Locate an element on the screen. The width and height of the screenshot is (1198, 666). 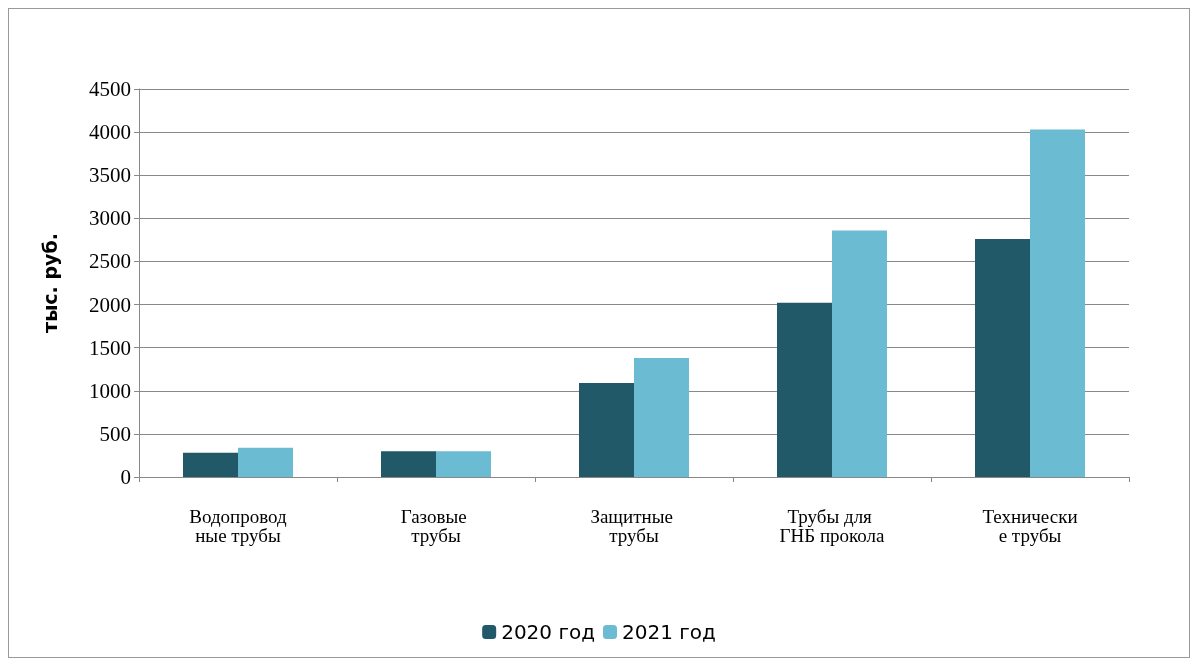
x-tick-label: Газовые трубы is located at coordinates (436, 526).